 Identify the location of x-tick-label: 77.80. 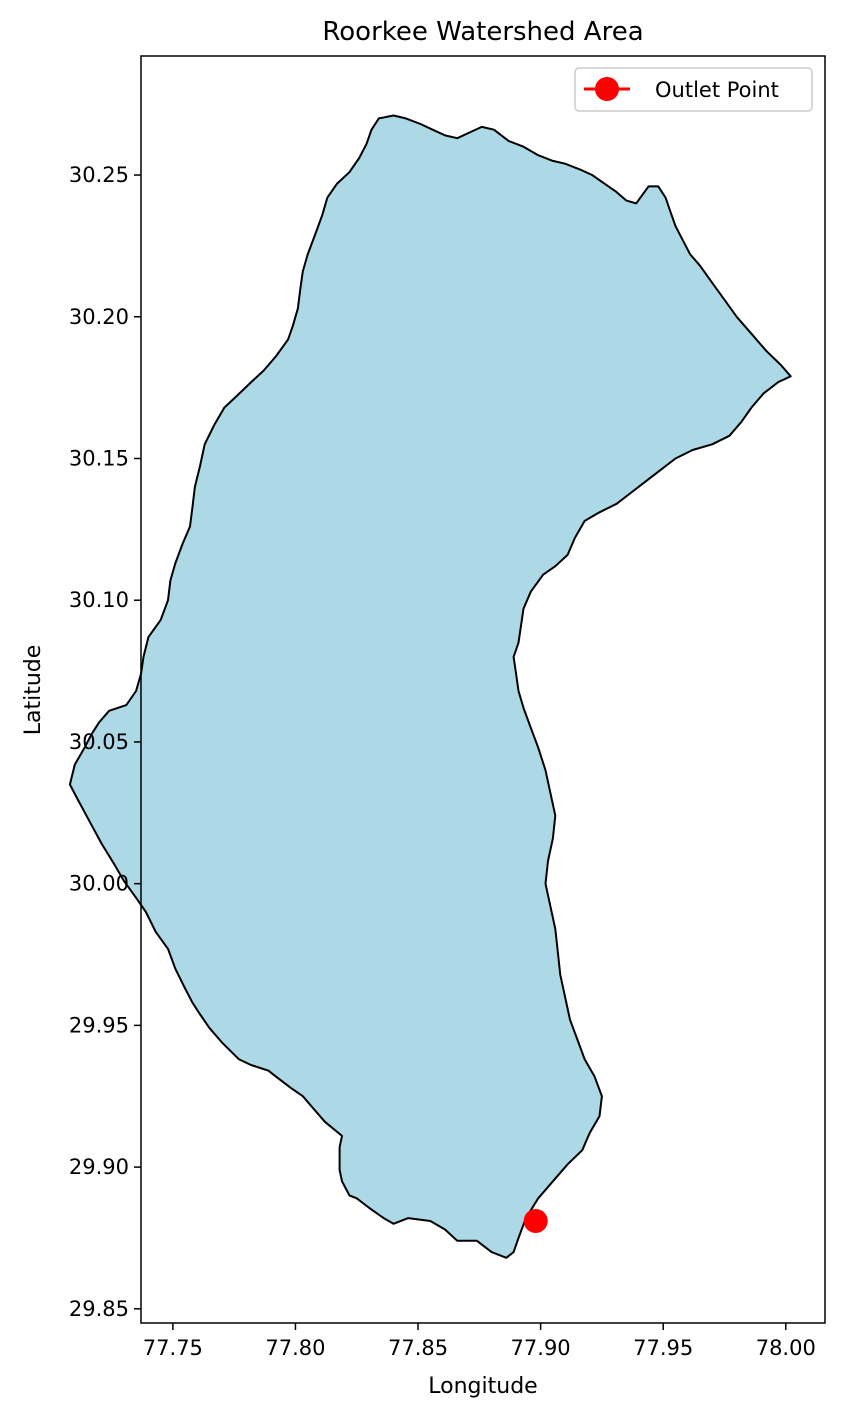
(295, 1348).